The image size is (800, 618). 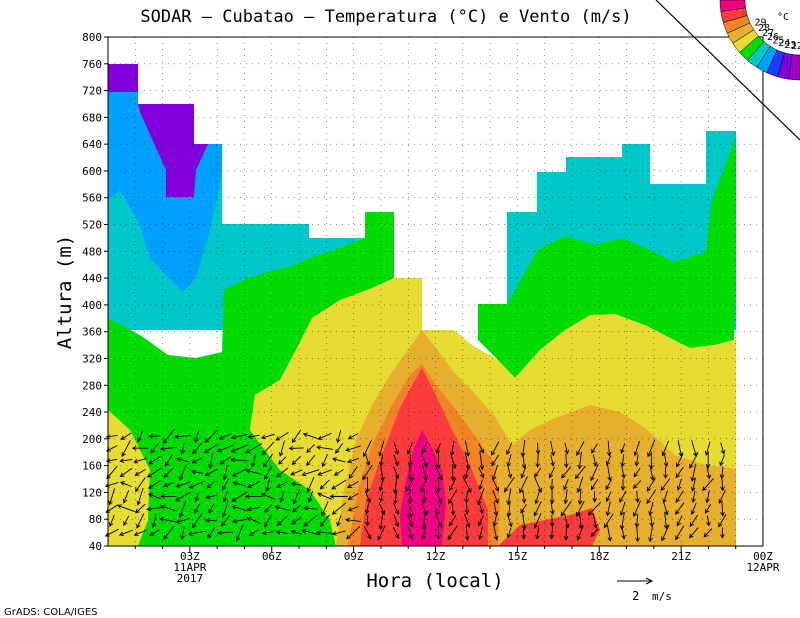 I want to click on y-tick-label: 560, so click(x=92, y=198).